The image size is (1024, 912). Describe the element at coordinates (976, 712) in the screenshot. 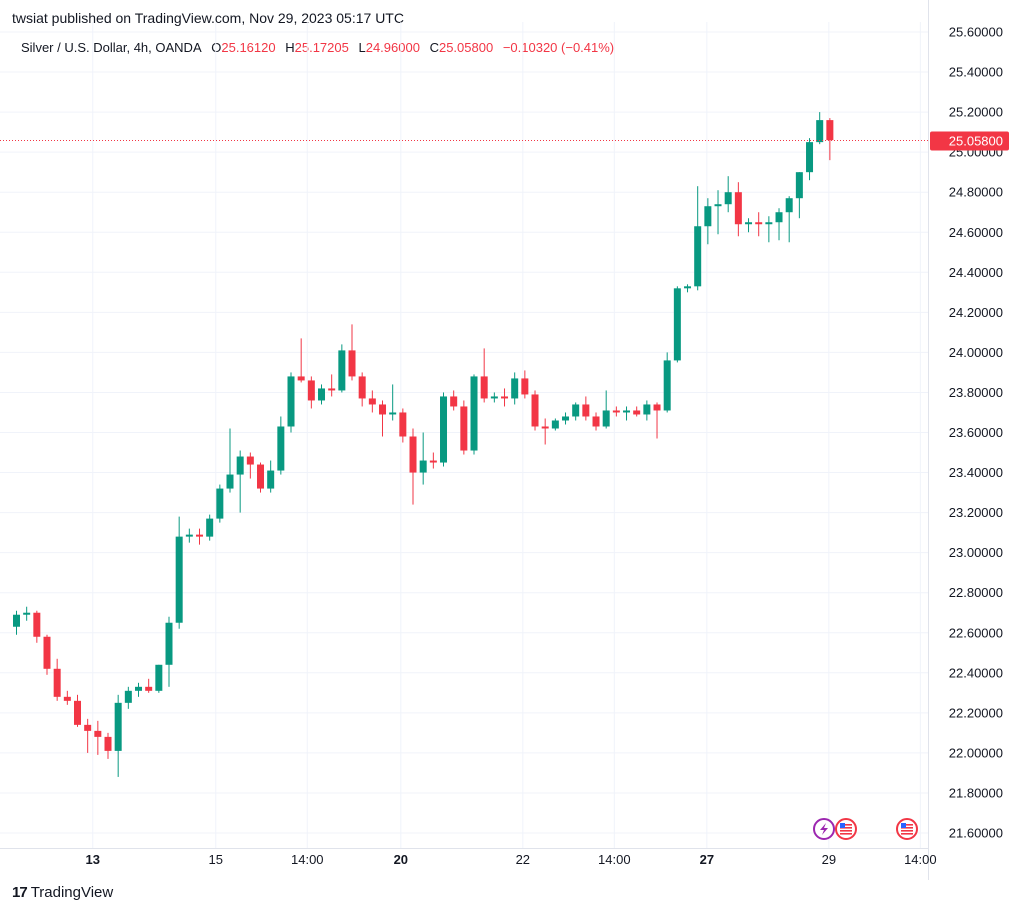

I see `y-tick-label: 22.20000` at that location.